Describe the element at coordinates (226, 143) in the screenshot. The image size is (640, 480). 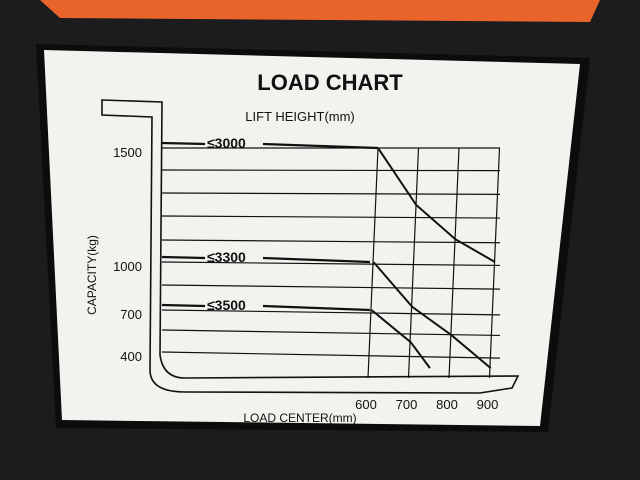
I see `series-label: ≤3000` at that location.